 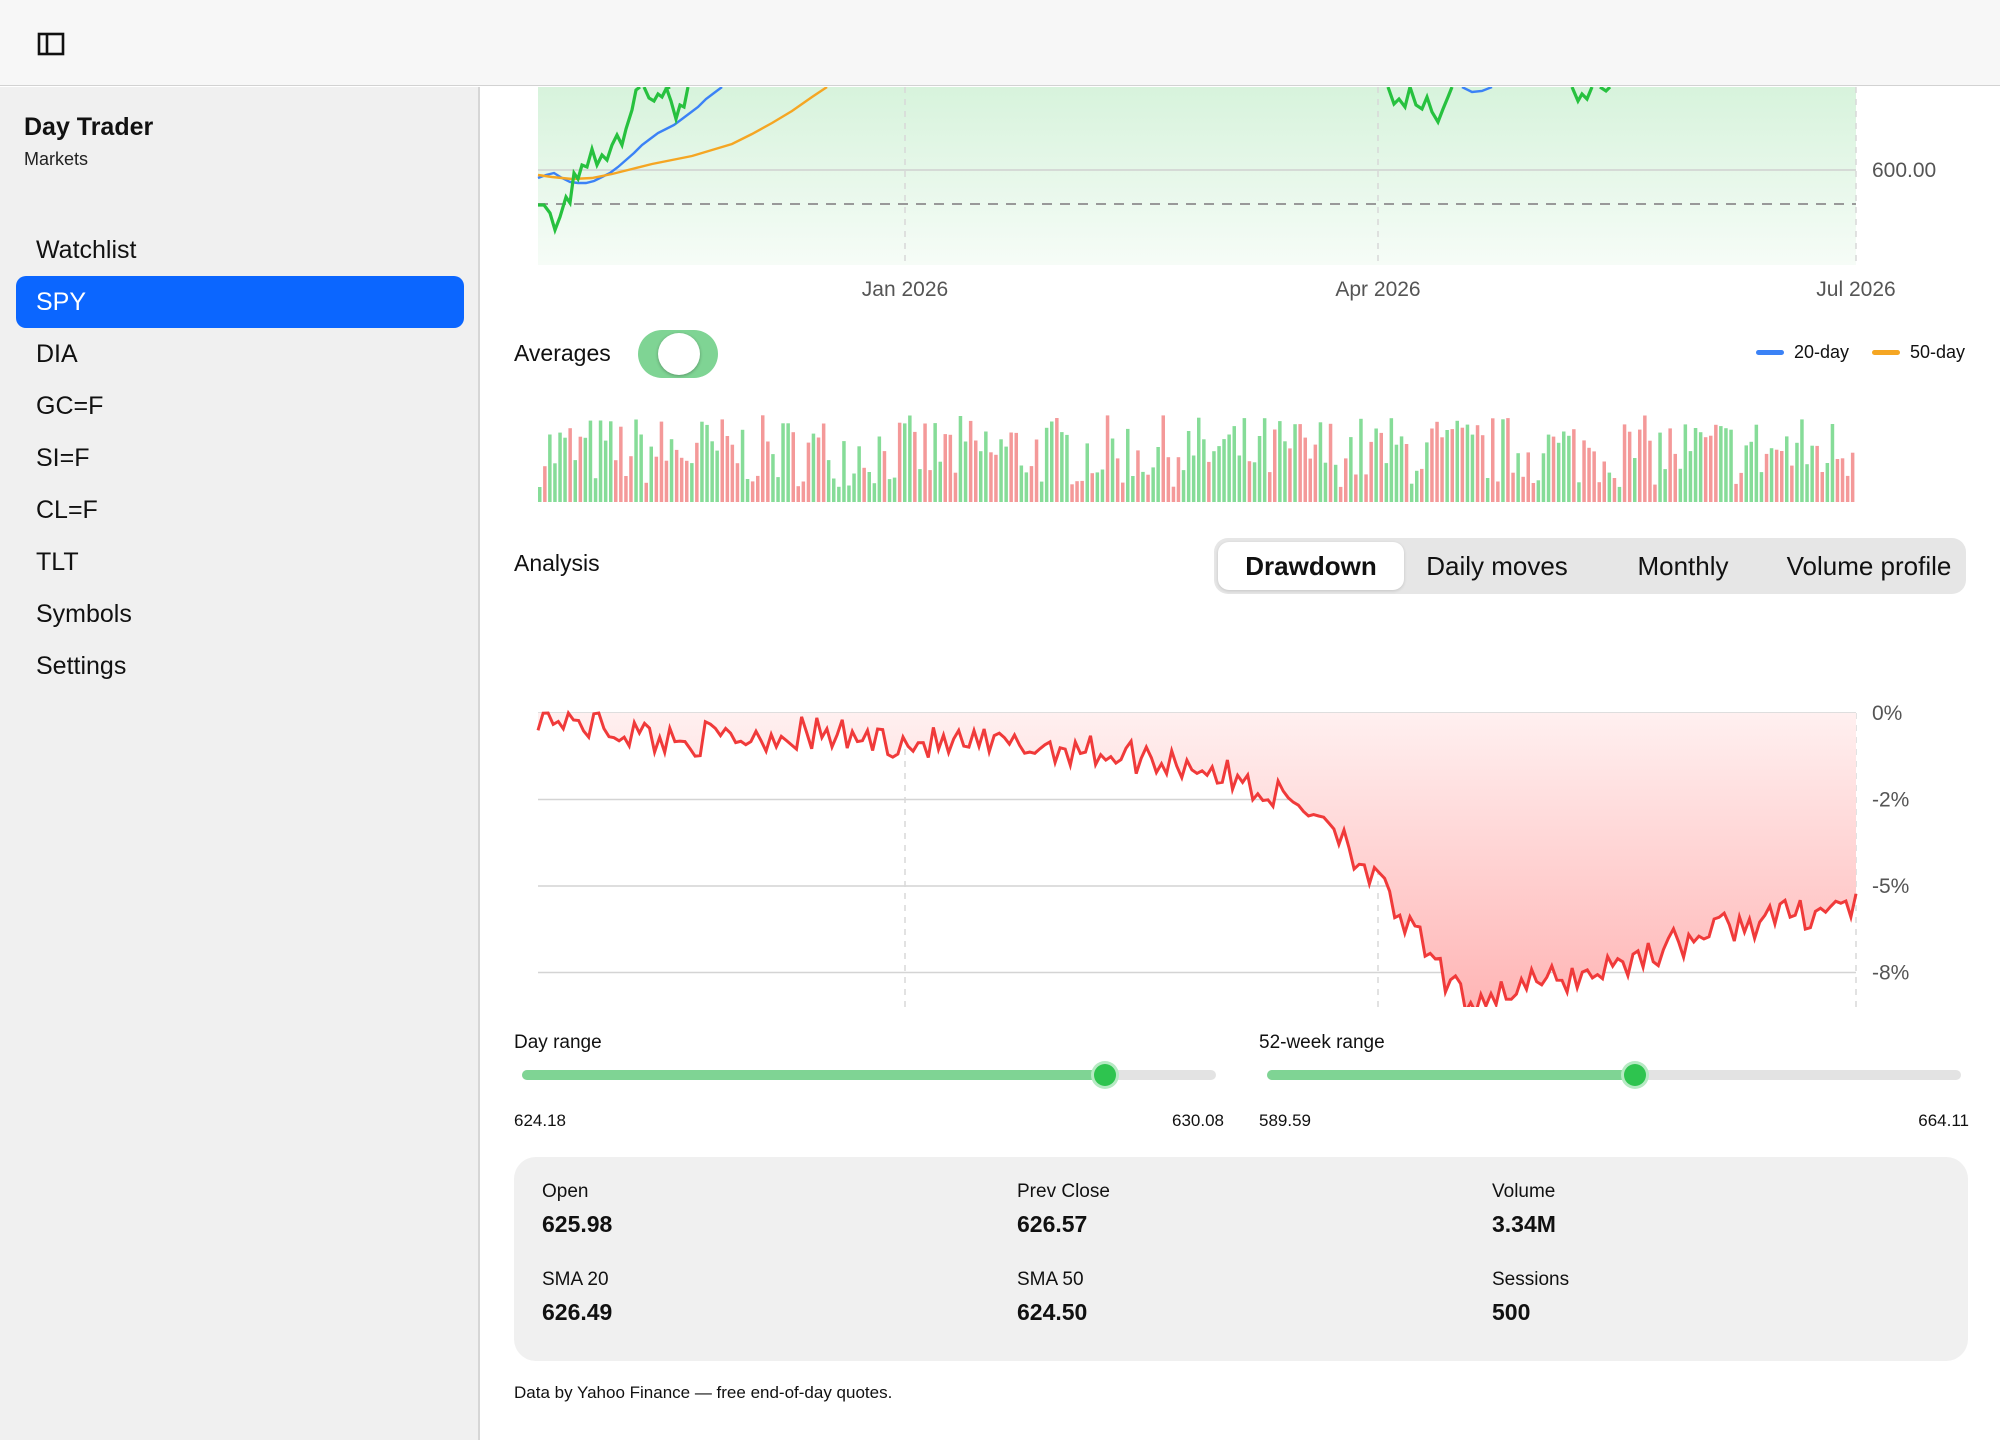 I want to click on stat-open-label: Open, so click(x=565, y=1191).